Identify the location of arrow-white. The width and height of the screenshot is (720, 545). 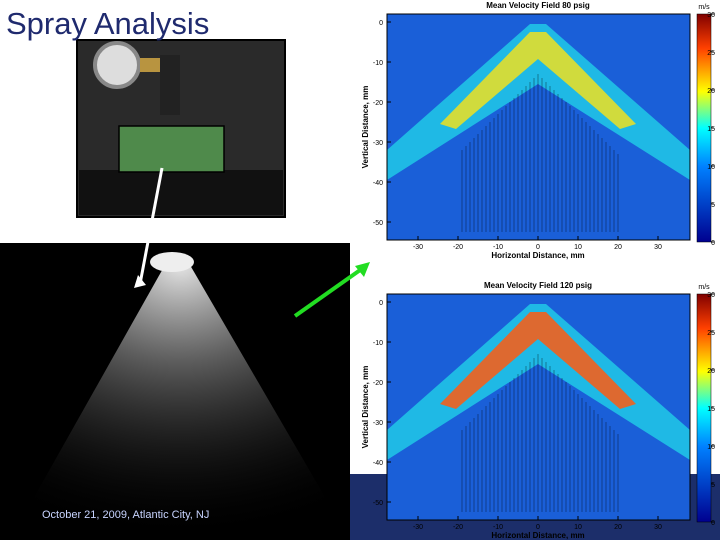
(151, 226).